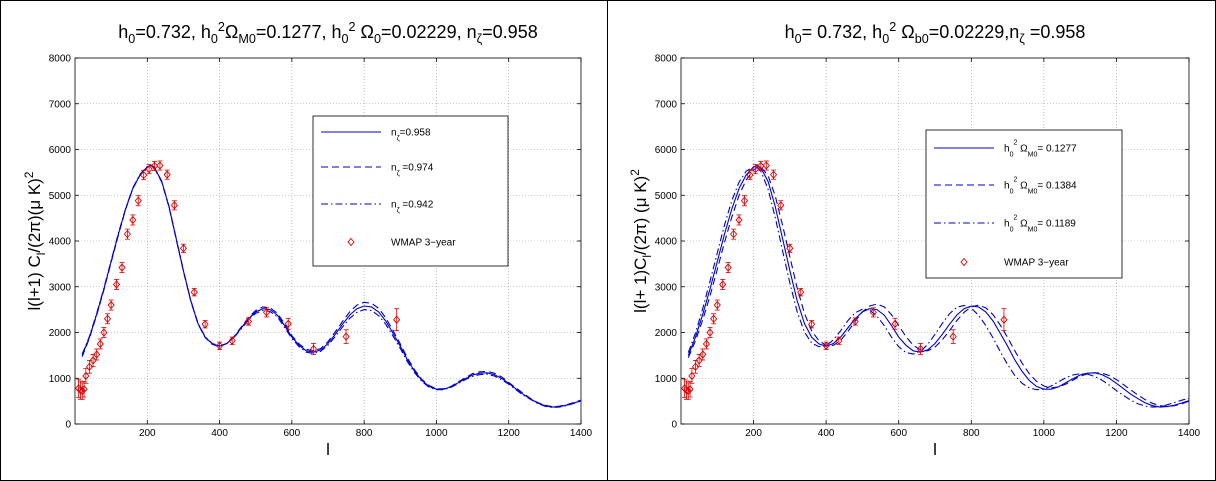  I want to click on y-tick-label: 1000, so click(666, 379).